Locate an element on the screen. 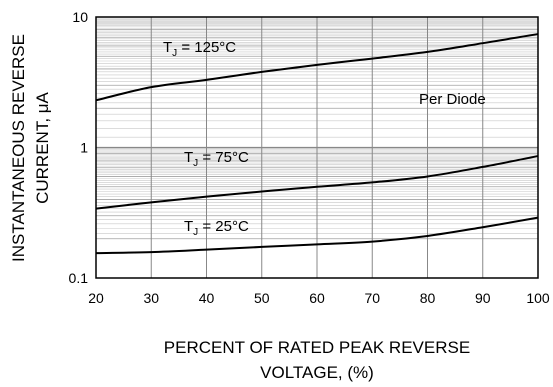  y-tick-label: 1 is located at coordinates (84, 148).